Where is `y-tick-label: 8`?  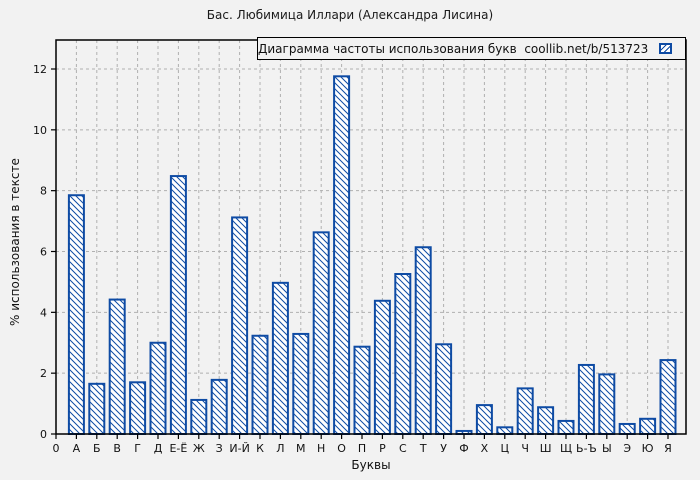 y-tick-label: 8 is located at coordinates (43, 191).